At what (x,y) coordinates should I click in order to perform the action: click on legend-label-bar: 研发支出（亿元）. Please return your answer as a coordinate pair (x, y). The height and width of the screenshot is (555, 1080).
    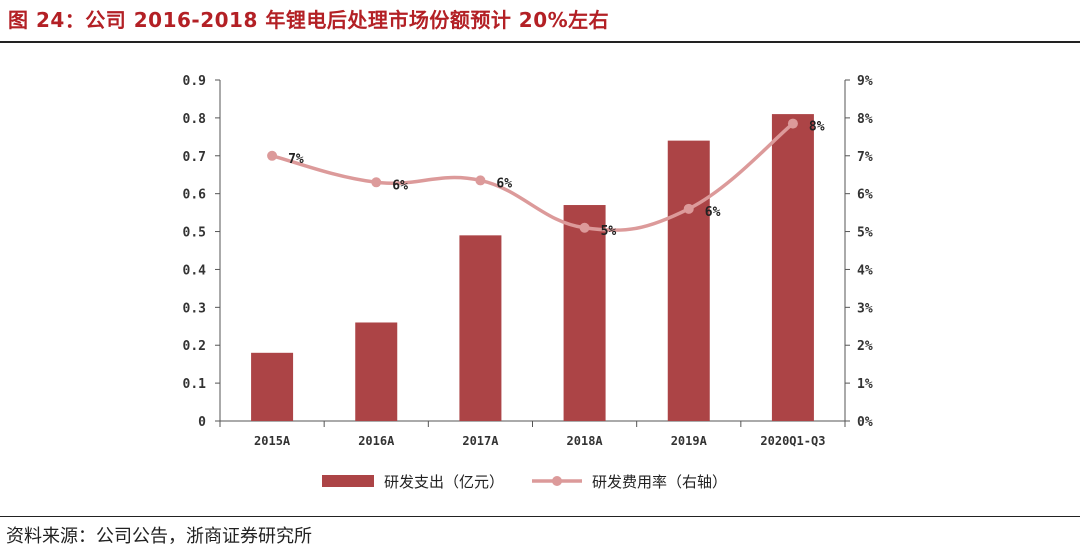
    Looking at the image, I should click on (444, 482).